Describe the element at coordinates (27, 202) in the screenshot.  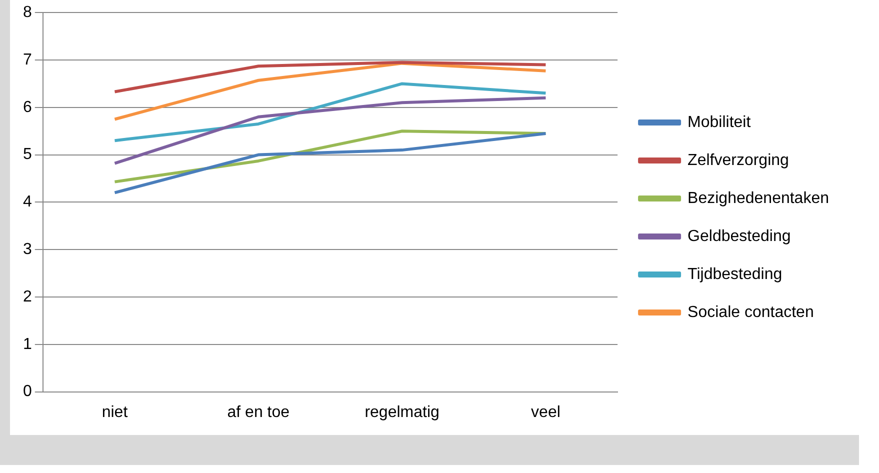
I see `y-tick-label: 4` at that location.